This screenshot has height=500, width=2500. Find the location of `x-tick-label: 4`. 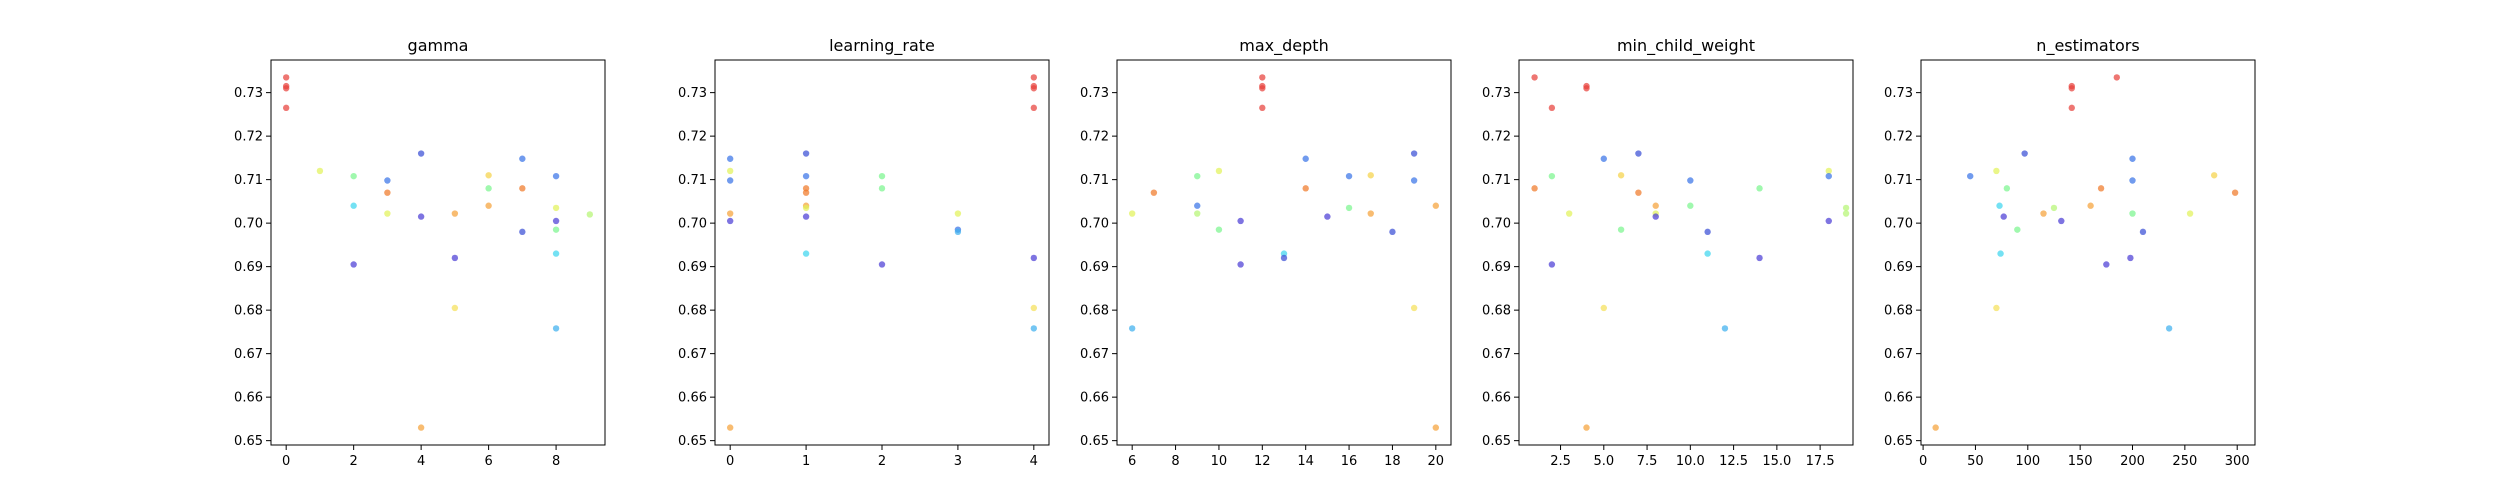

x-tick-label: 4 is located at coordinates (421, 461).